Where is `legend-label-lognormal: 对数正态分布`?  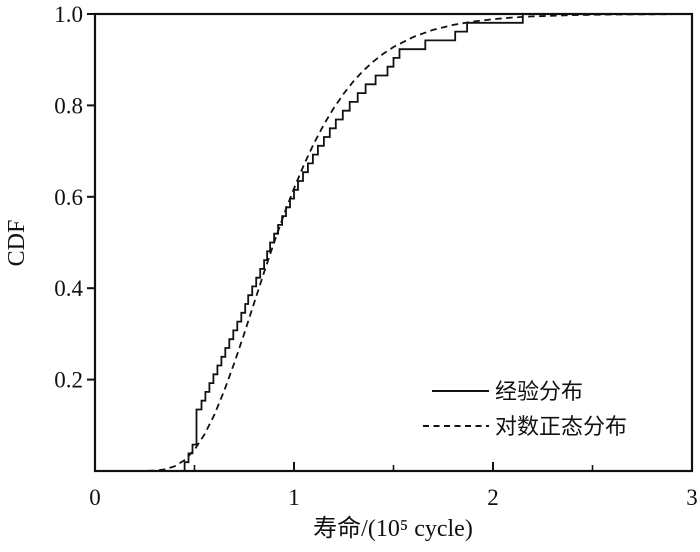
legend-label-lognormal: 对数正态分布 is located at coordinates (561, 426).